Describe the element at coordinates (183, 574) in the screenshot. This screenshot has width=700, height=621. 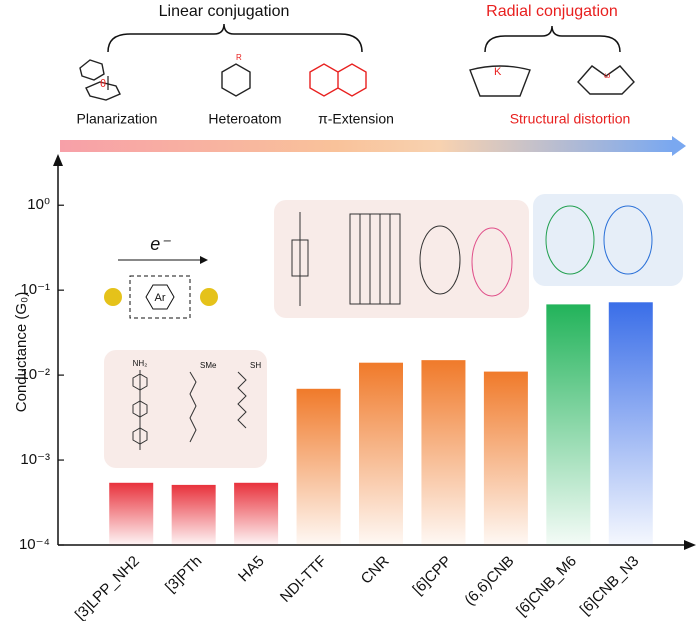
I see `x-tick-label: [3]PTh` at that location.